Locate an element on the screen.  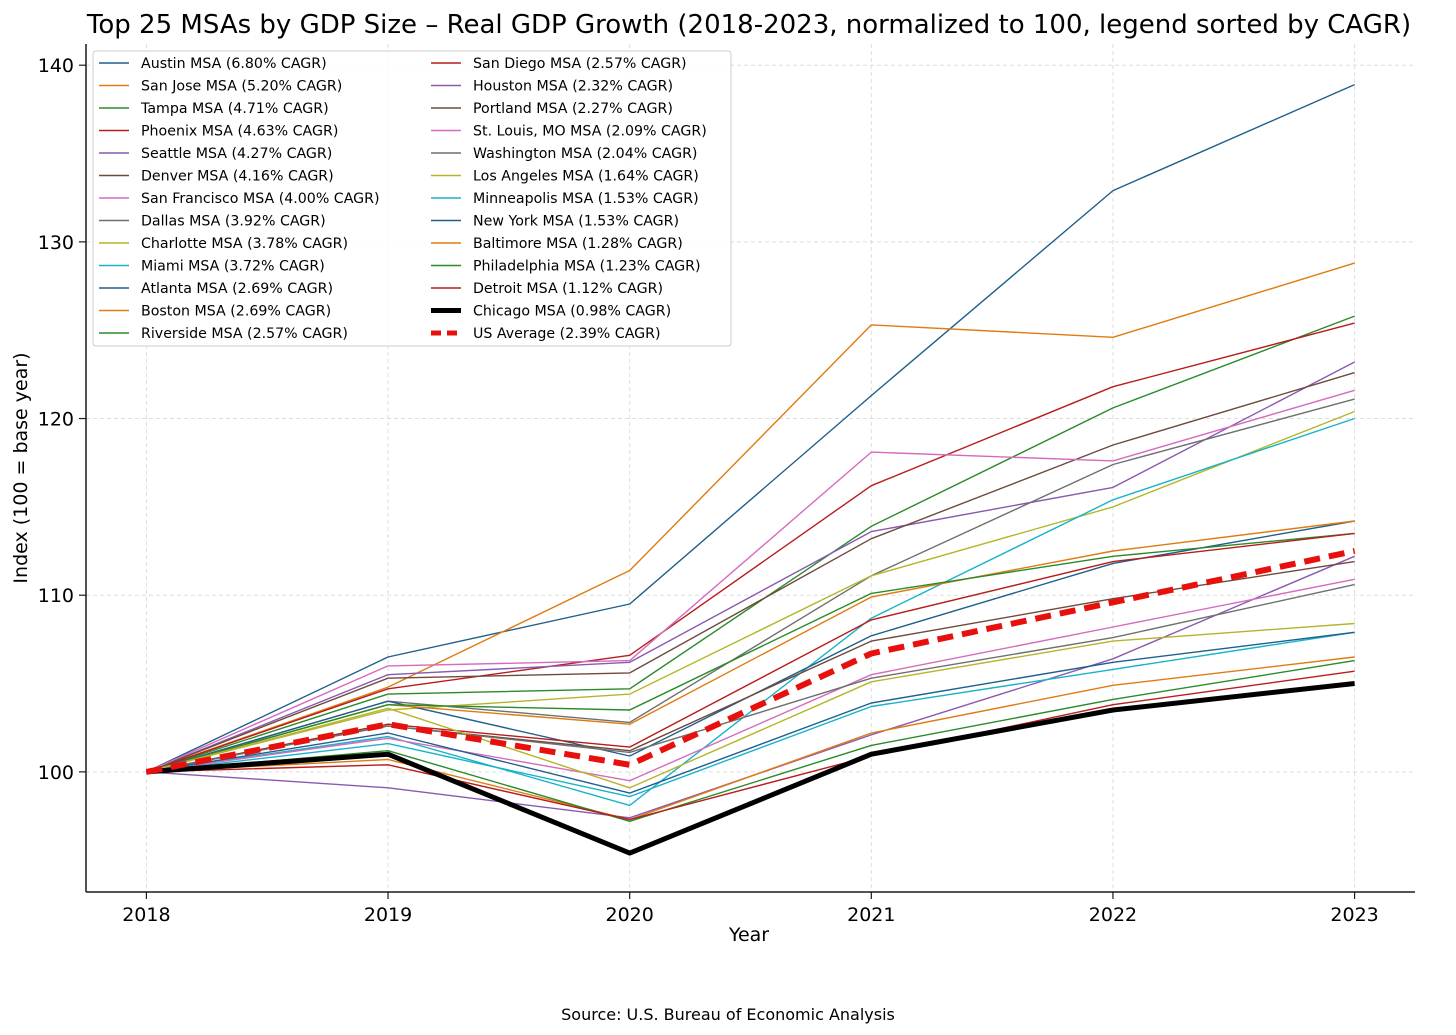
y-tick-label: 100 is located at coordinates (56, 773).